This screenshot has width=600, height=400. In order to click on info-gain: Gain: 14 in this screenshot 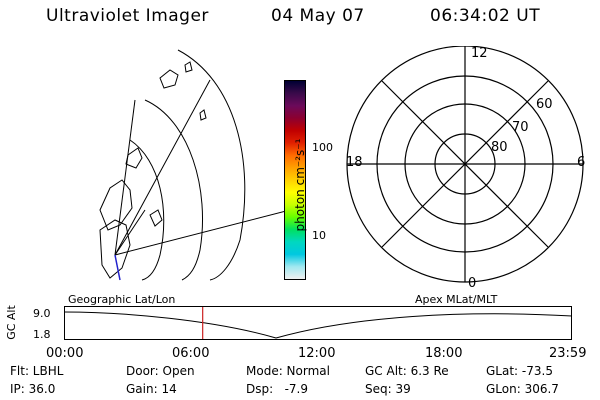, I will do `click(151, 389)`.